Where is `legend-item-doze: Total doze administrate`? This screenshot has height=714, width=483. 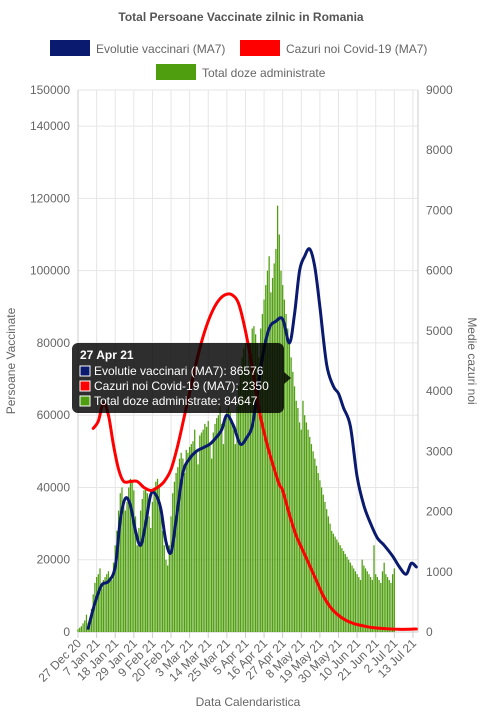
legend-item-doze: Total doze administrate is located at coordinates (241, 72).